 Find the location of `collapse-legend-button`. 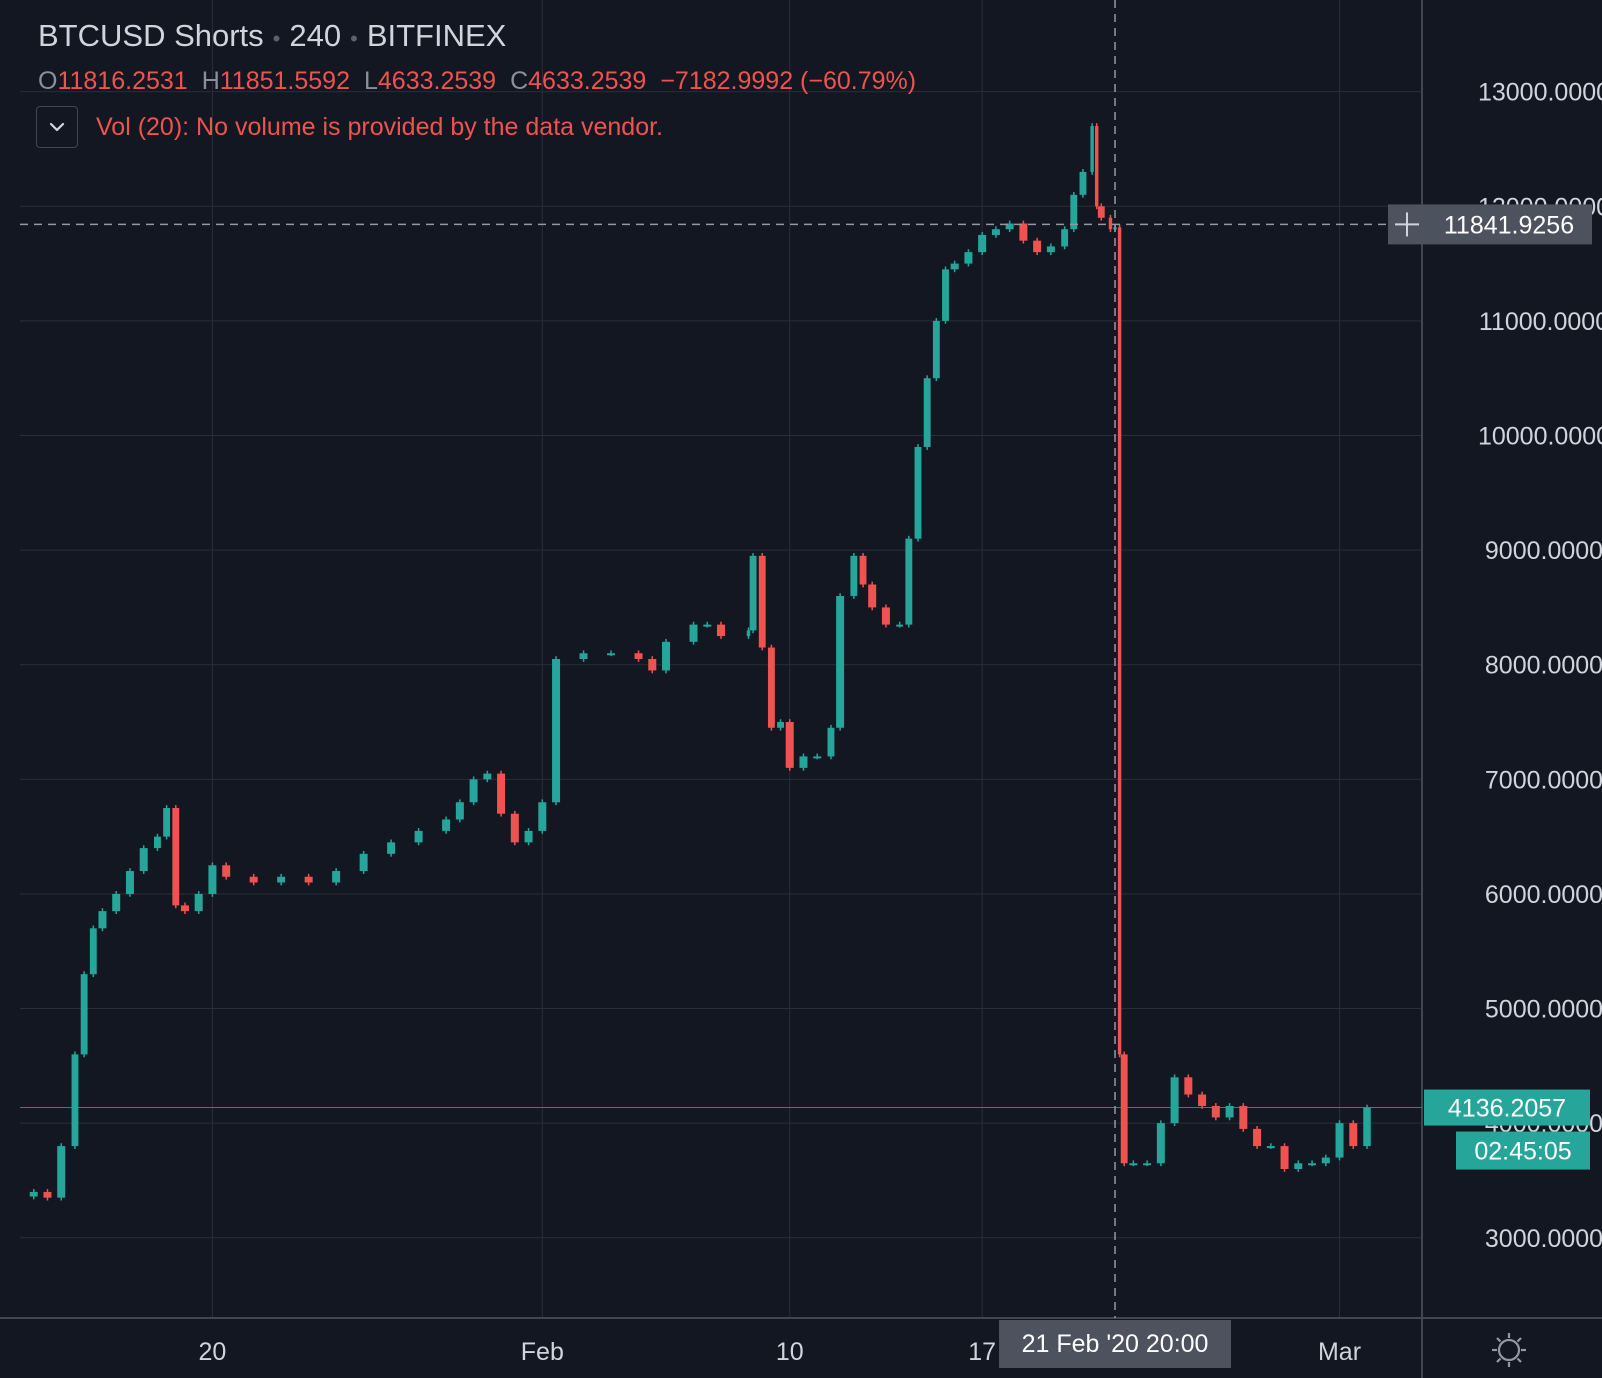

collapse-legend-button is located at coordinates (57, 127).